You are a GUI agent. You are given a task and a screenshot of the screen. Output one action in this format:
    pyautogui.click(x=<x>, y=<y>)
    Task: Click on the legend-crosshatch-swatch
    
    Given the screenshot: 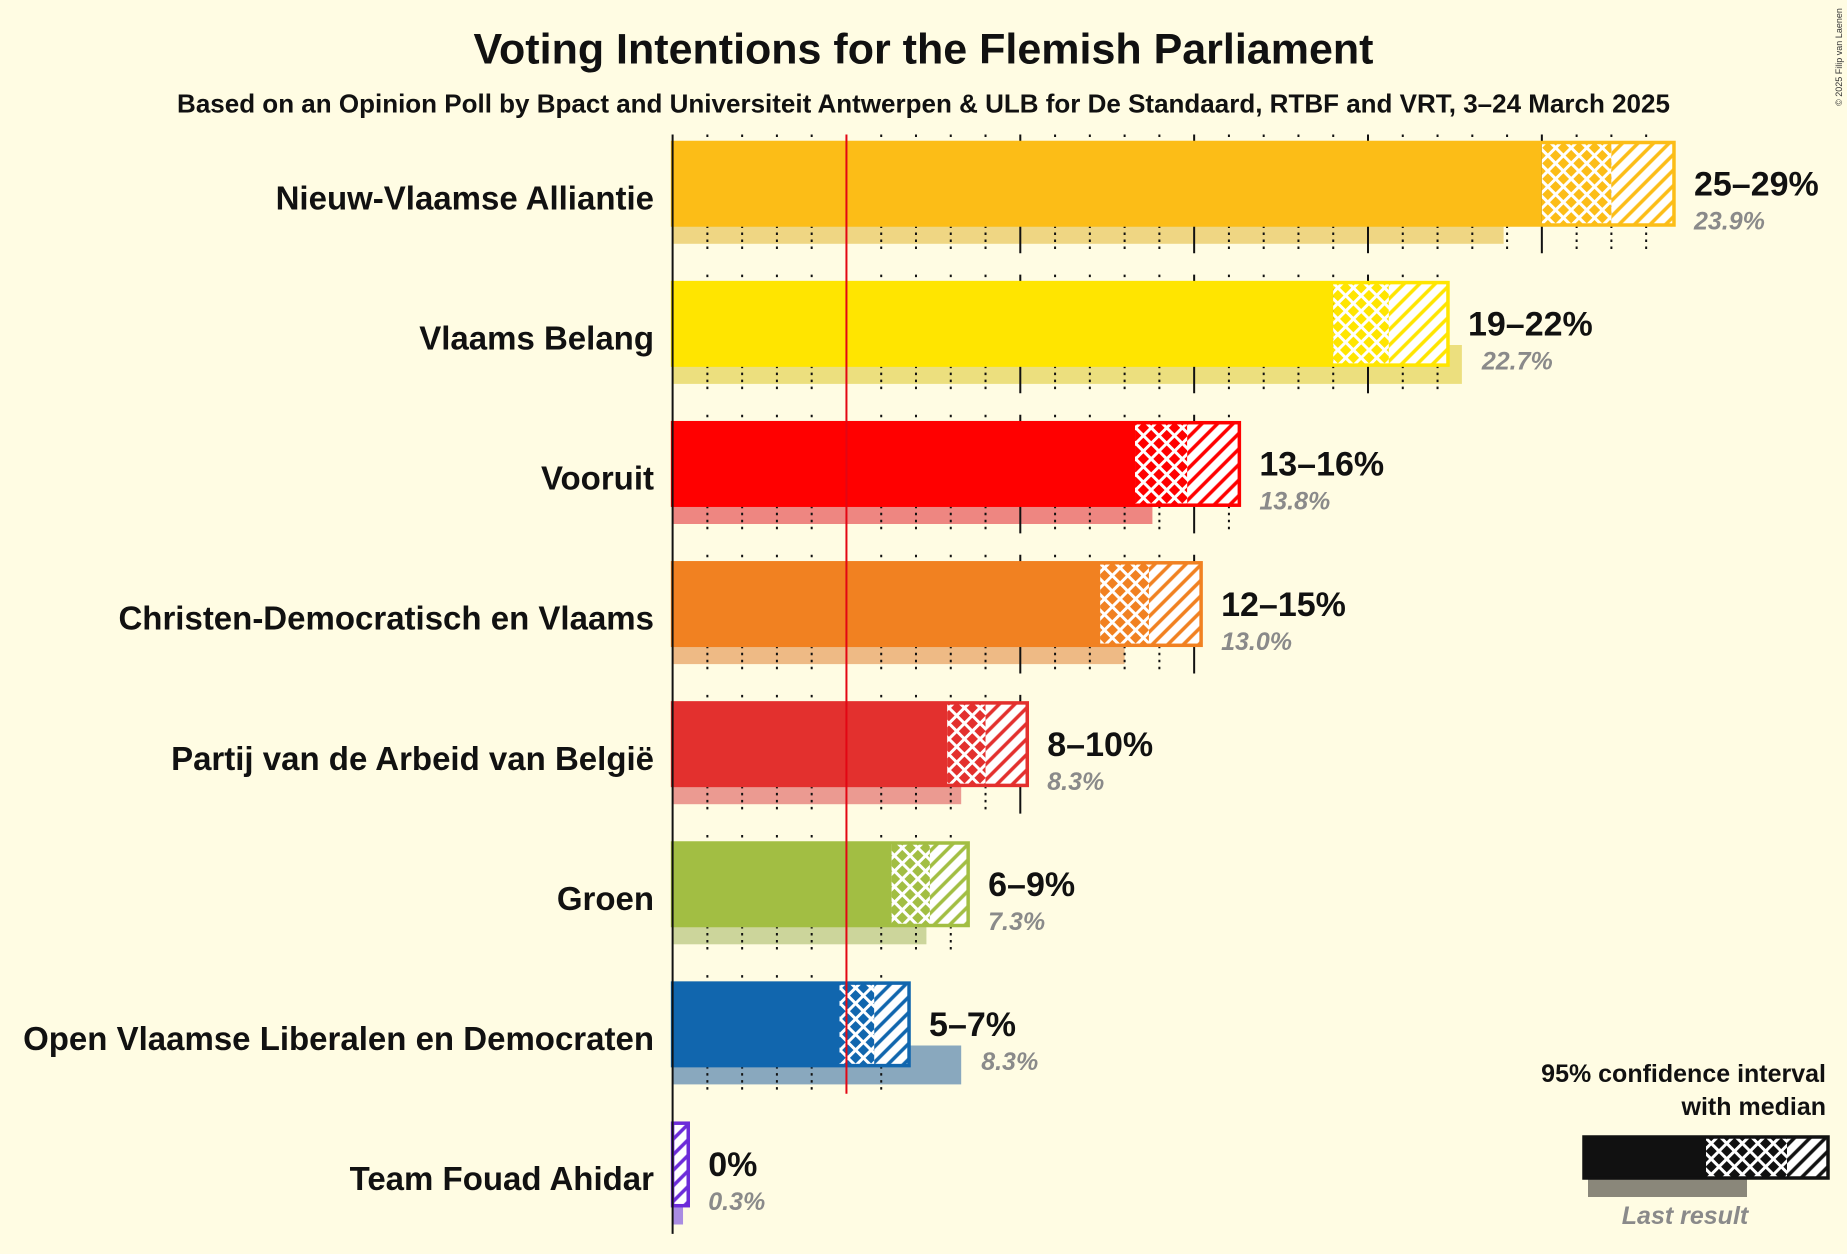 What is the action you would take?
    pyautogui.click(x=1746, y=1157)
    